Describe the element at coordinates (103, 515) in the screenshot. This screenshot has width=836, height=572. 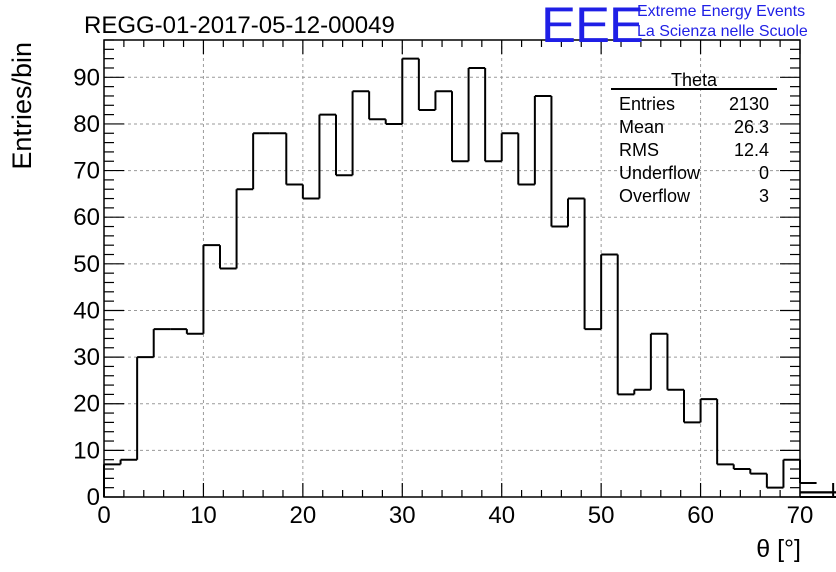
I see `x-tick-label: 0` at that location.